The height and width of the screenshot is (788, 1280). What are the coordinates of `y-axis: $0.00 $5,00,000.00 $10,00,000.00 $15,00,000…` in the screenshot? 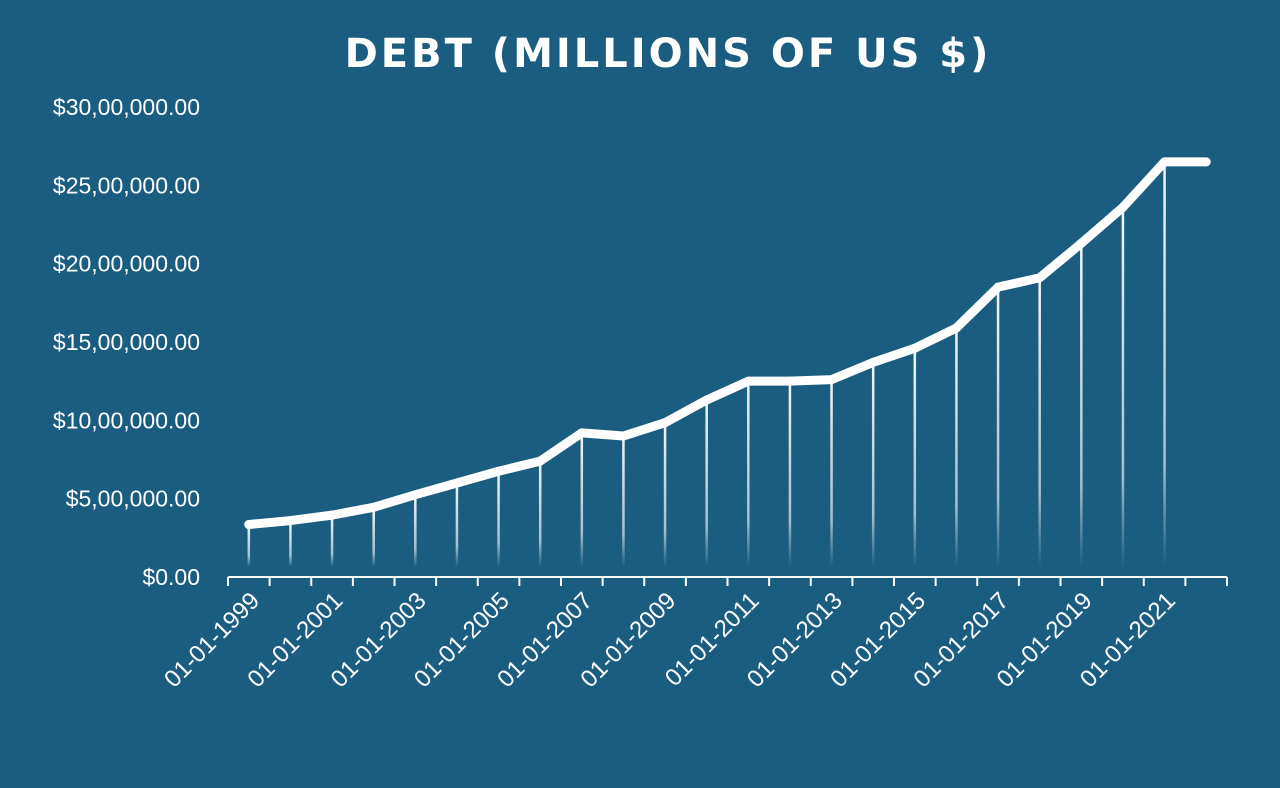 It's located at (126, 342).